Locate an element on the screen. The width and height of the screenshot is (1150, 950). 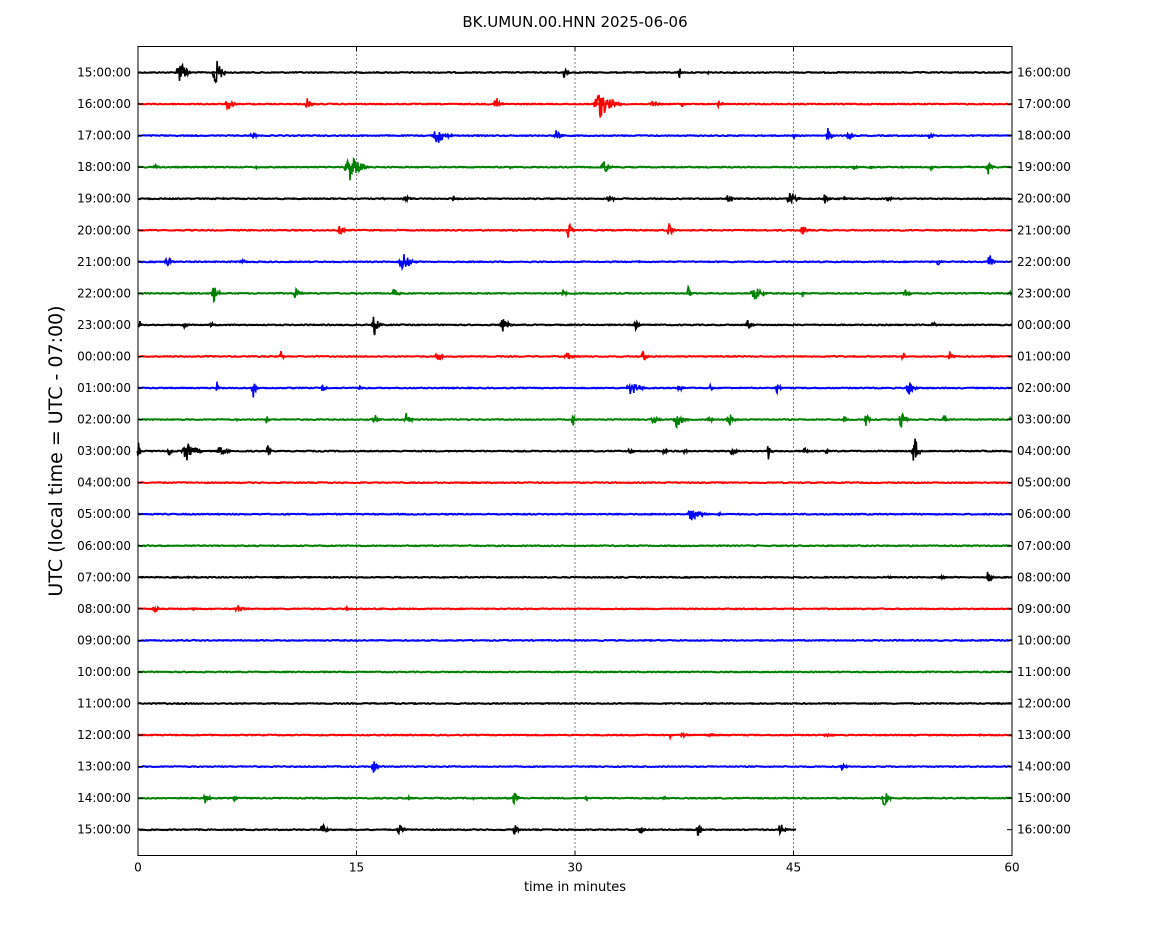
right-time-label: 19:00:00 is located at coordinates (1044, 167).